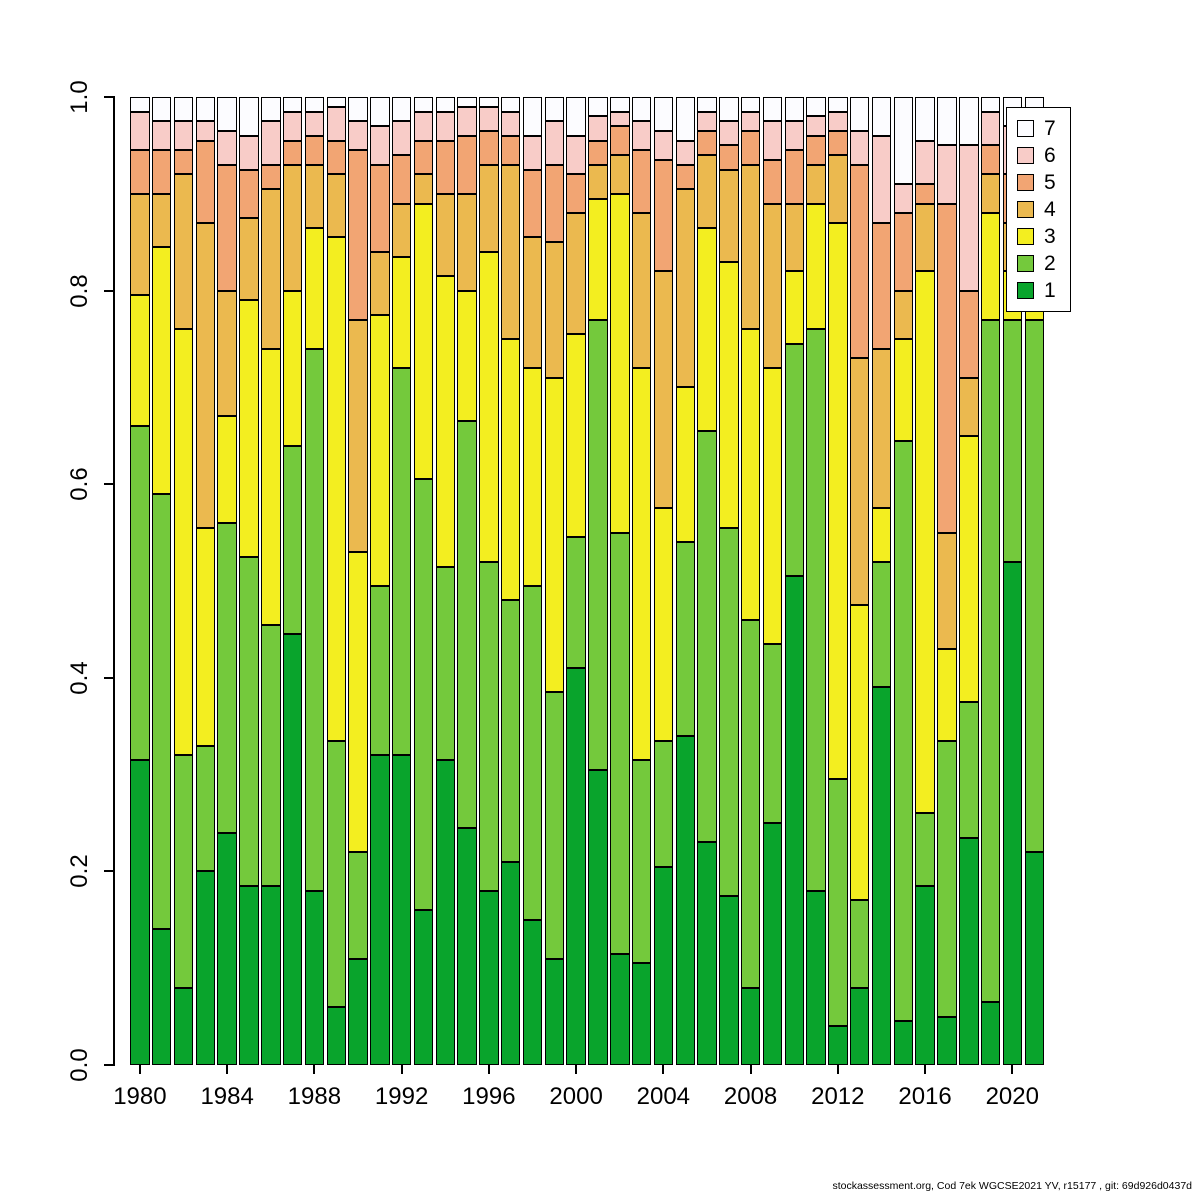 This screenshot has width=1200, height=1200. What do you see at coordinates (729, 394) in the screenshot?
I see `bar-2007-age-3-segment` at bounding box center [729, 394].